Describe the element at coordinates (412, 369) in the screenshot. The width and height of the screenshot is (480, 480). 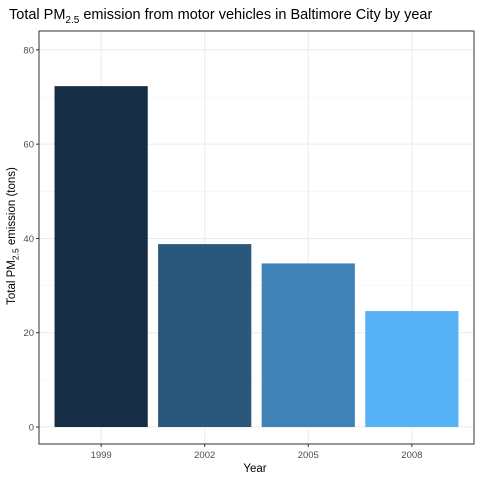
I see `bar-2008` at that location.